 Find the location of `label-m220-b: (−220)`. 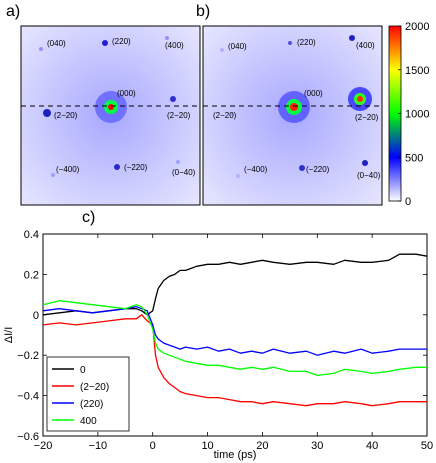

label-m220-b: (−220) is located at coordinates (318, 169).